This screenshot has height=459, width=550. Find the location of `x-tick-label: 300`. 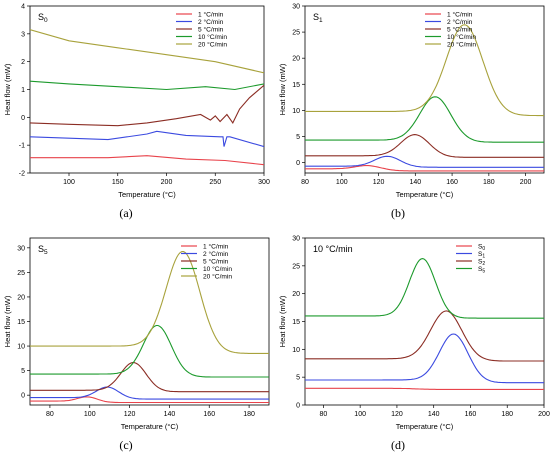

x-tick-label: 300 is located at coordinates (264, 182).